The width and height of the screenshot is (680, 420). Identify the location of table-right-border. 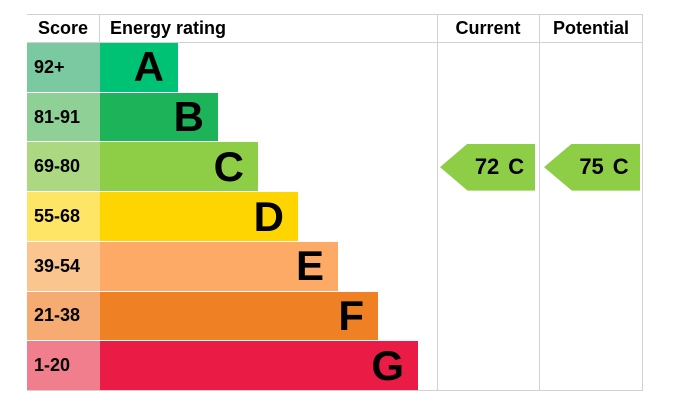
(642, 203).